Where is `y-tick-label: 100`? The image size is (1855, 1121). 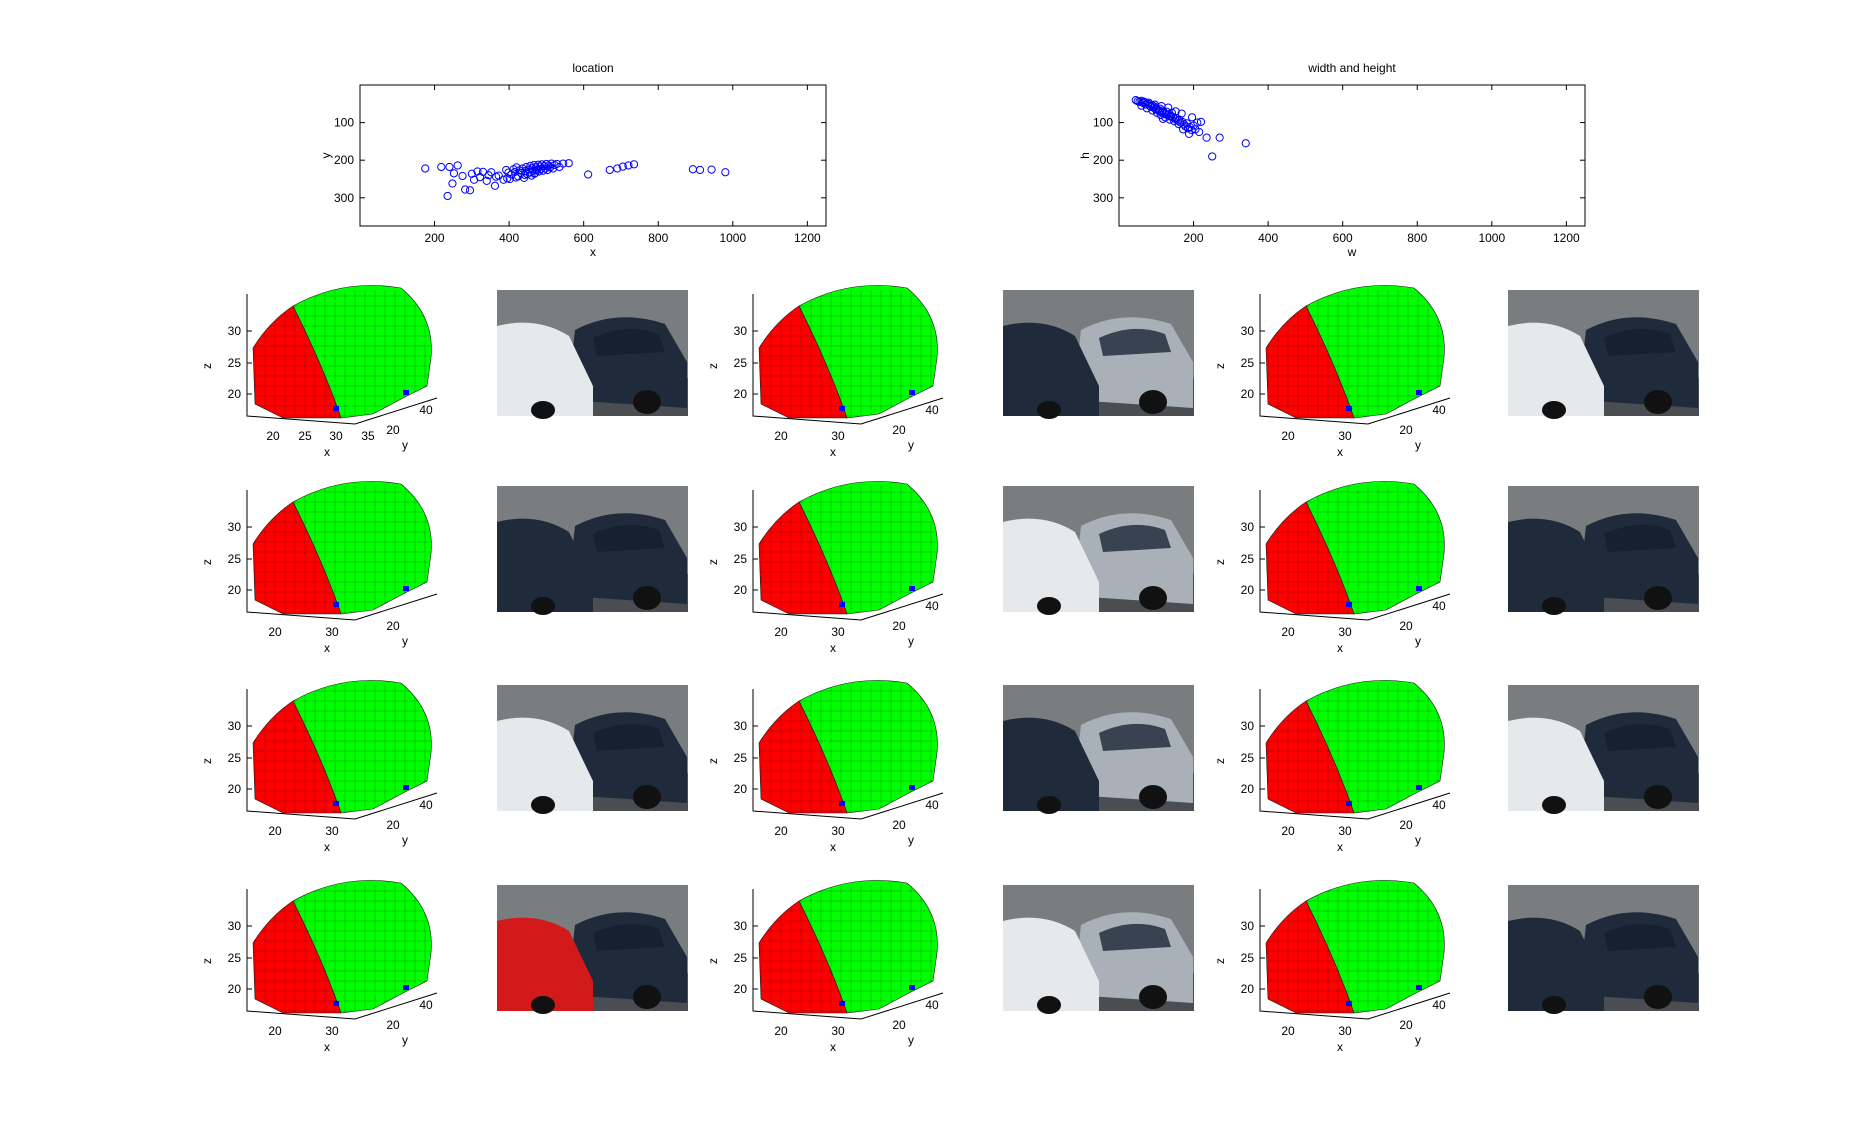
y-tick-label: 100 is located at coordinates (1103, 123).